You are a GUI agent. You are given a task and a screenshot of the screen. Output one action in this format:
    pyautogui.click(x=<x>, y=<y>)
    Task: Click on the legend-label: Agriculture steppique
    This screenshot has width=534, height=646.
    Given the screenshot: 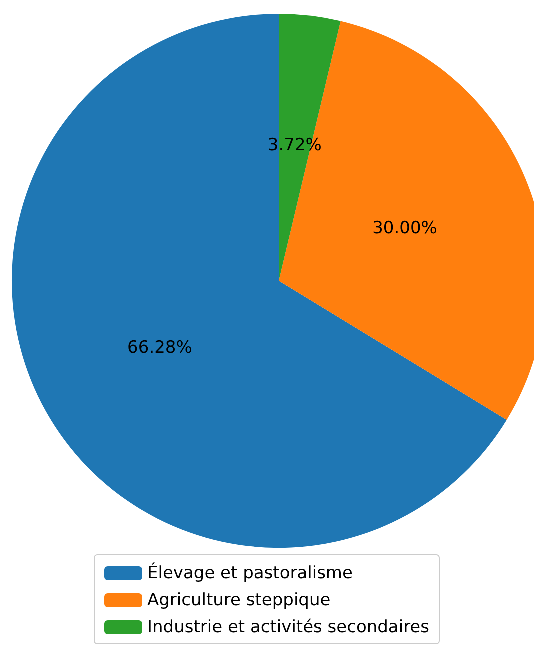 What is the action you would take?
    pyautogui.click(x=239, y=600)
    